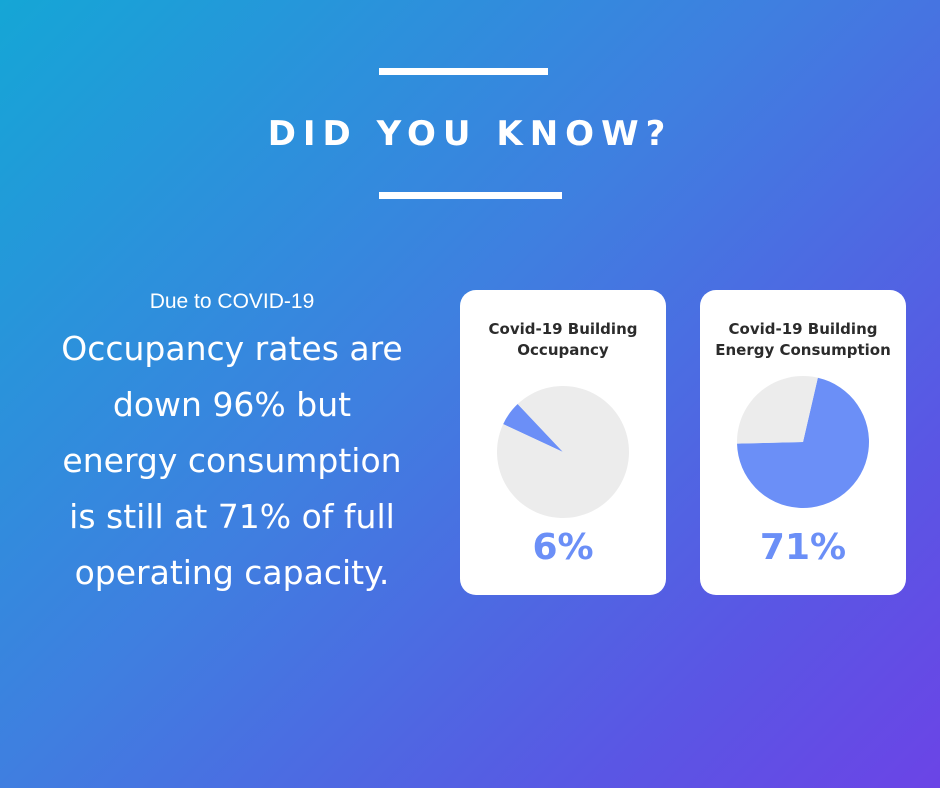 This screenshot has width=940, height=788. Describe the element at coordinates (803, 350) in the screenshot. I see `chart-title-line: Energy Consumption` at that location.